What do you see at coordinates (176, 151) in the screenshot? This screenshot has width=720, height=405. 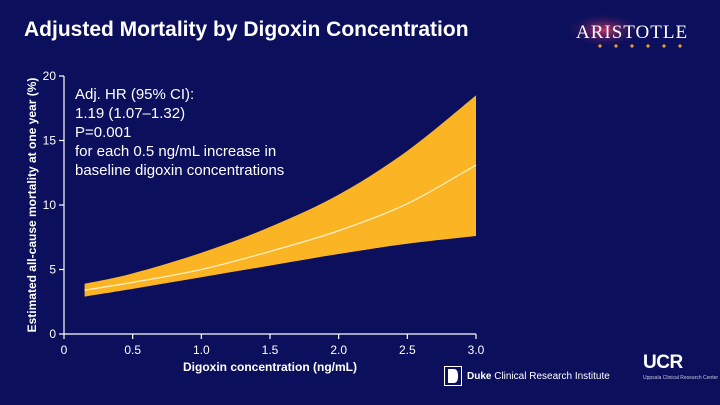 I see `annotation-line: for each 0.5 ng/mL increase in` at bounding box center [176, 151].